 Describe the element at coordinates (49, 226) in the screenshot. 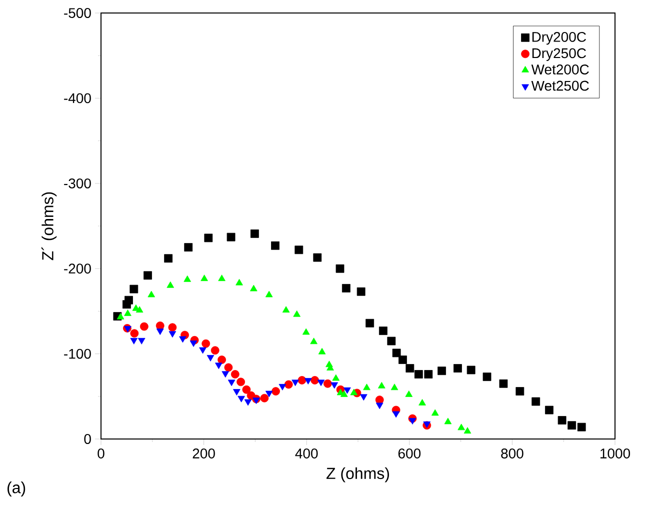

I see `y-axis-title: Z´ (ohms)` at that location.